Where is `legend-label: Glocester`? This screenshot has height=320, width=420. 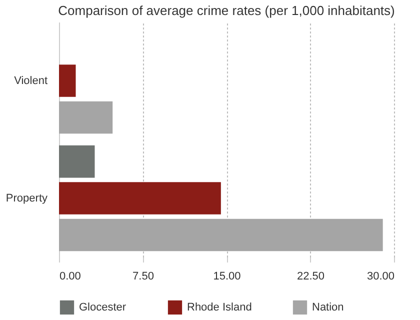
legend-label: Glocester is located at coordinates (102, 307).